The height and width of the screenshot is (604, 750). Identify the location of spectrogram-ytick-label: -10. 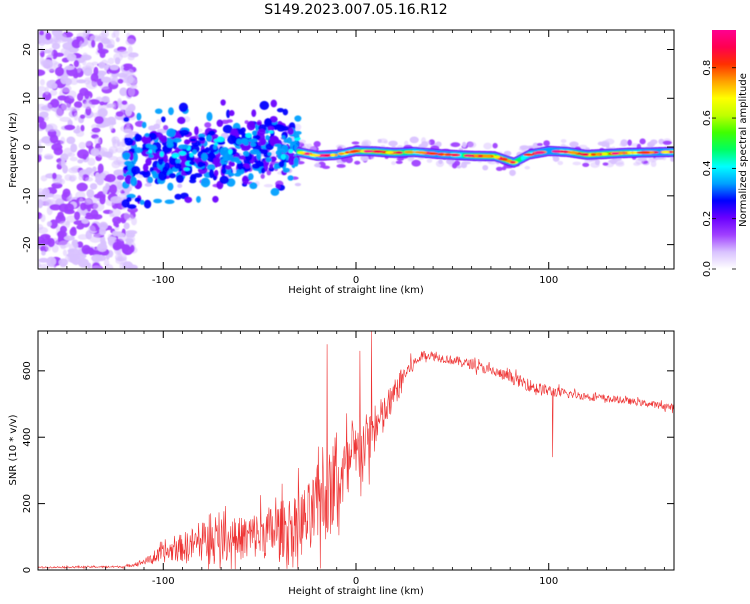
(27, 196).